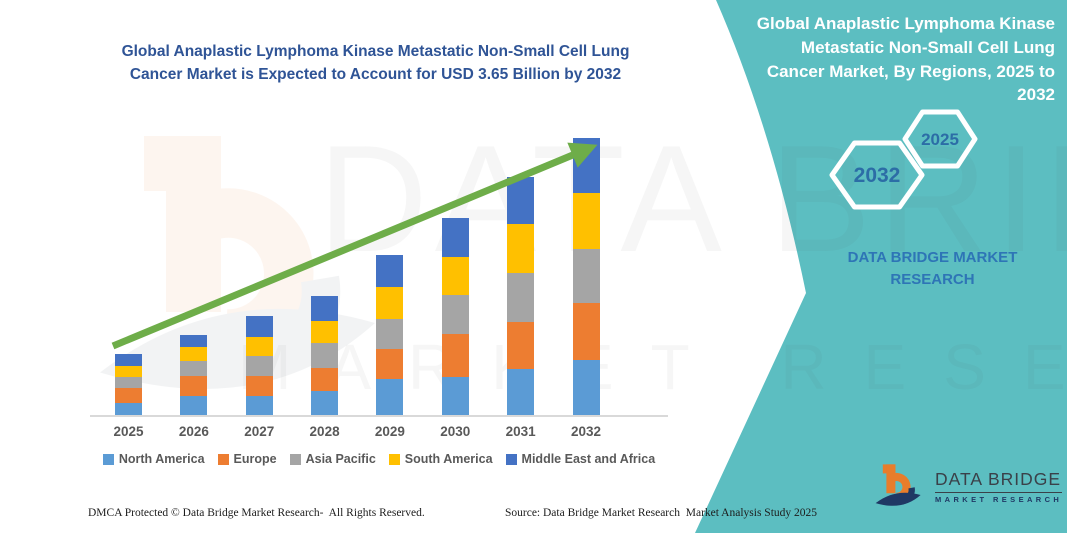 The image size is (1067, 533). Describe the element at coordinates (340, 459) in the screenshot. I see `legend-label: Asia Pacific` at that location.